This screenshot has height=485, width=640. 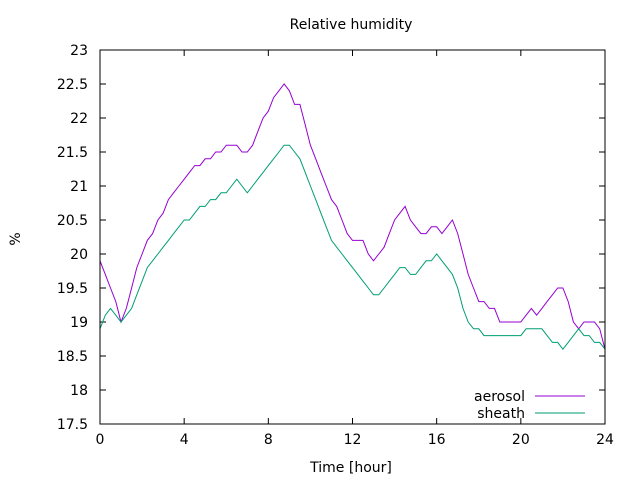 I want to click on chart-title: Relative humidity, so click(x=351, y=25).